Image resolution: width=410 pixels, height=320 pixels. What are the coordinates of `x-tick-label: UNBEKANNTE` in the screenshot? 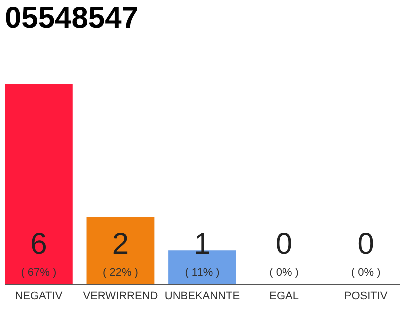 It's located at (202, 296).